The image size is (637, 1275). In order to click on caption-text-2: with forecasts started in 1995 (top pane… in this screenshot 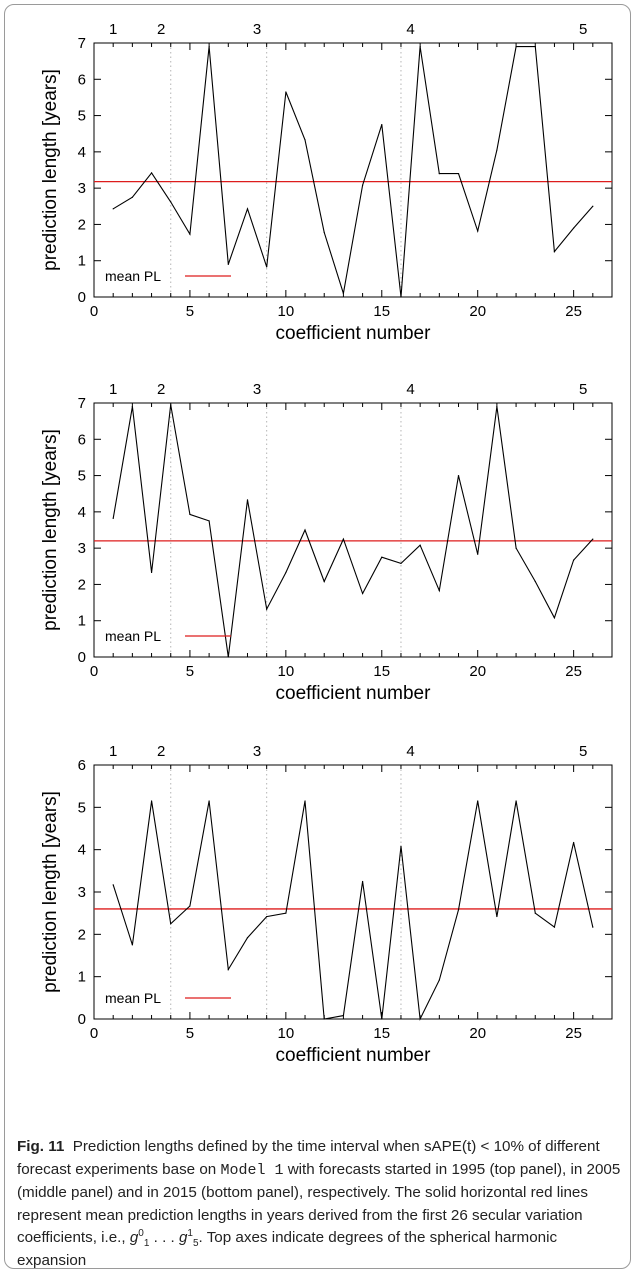, I will do `click(319, 1203)`.